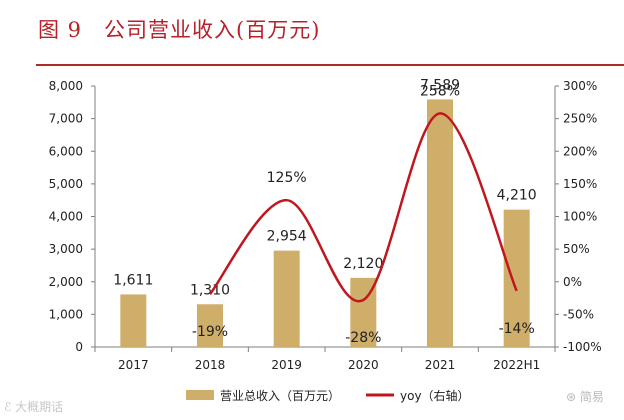 This screenshot has height=420, width=624. I want to click on watermark-right: ⊛ 简易, so click(585, 397).